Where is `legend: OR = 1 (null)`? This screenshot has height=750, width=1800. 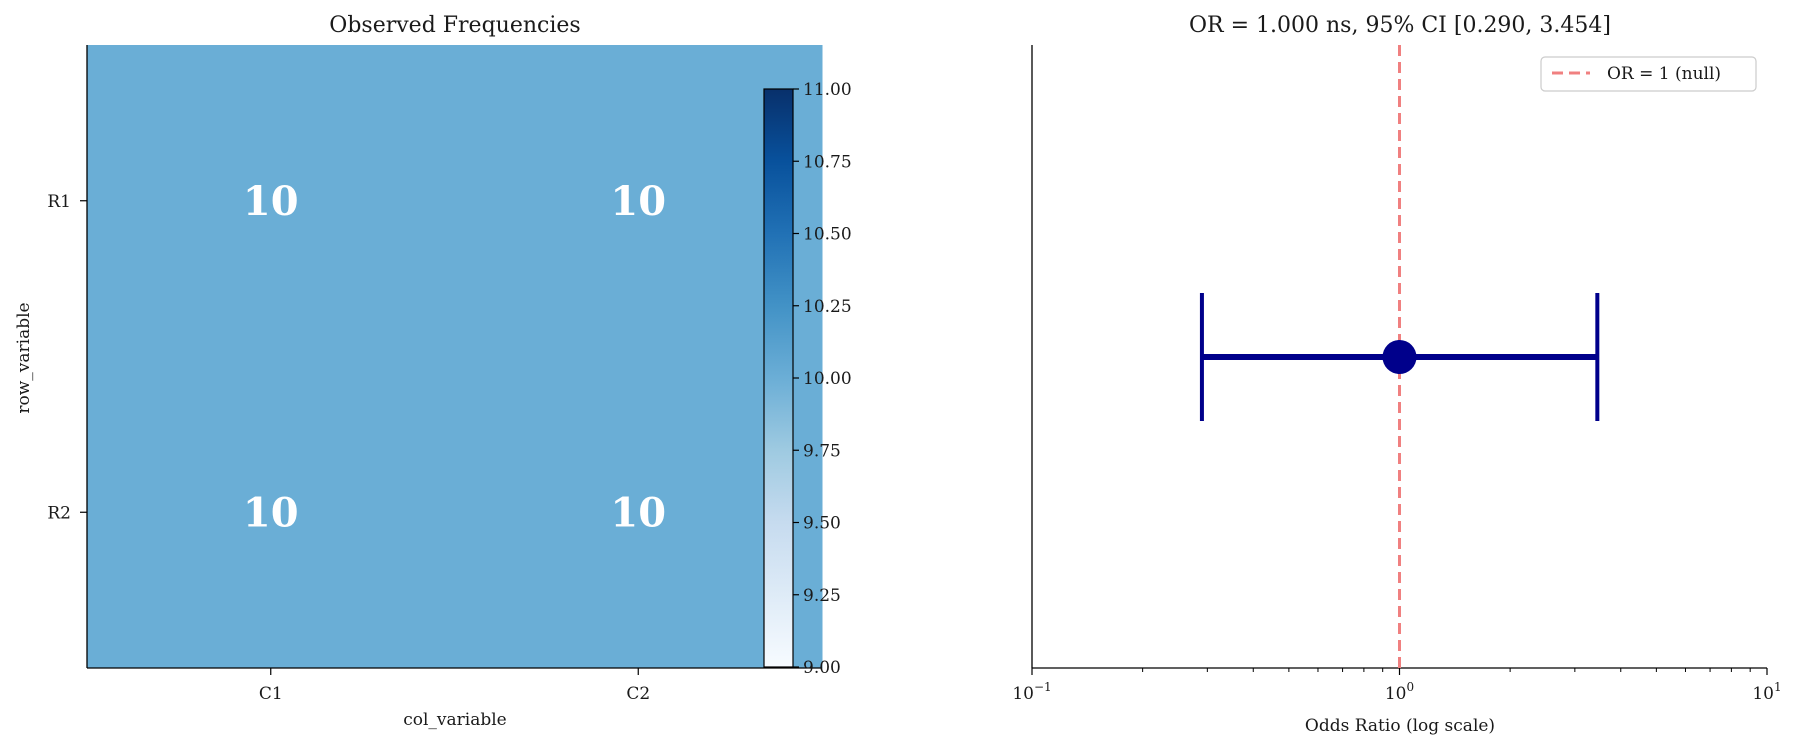 legend: OR = 1 (null) is located at coordinates (1648, 74).